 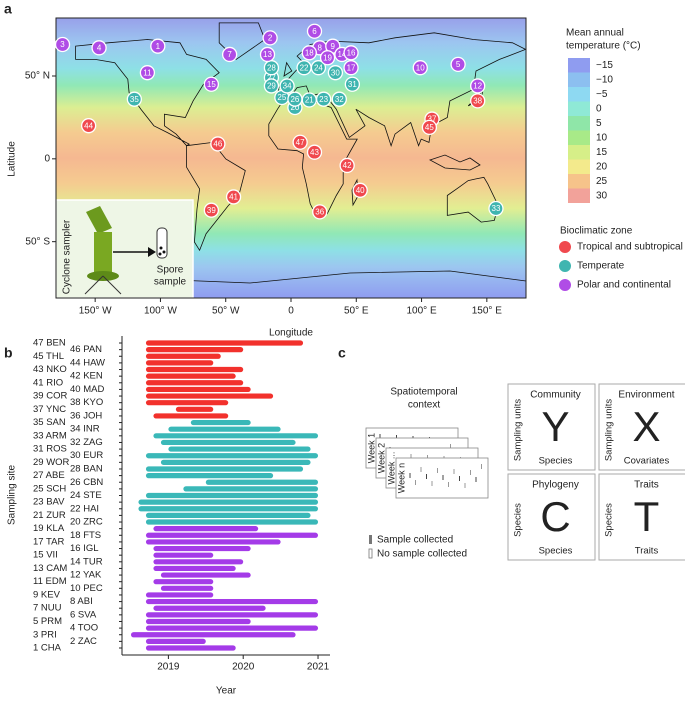 I want to click on y-tick-label: 44 HAW, so click(x=87, y=362).